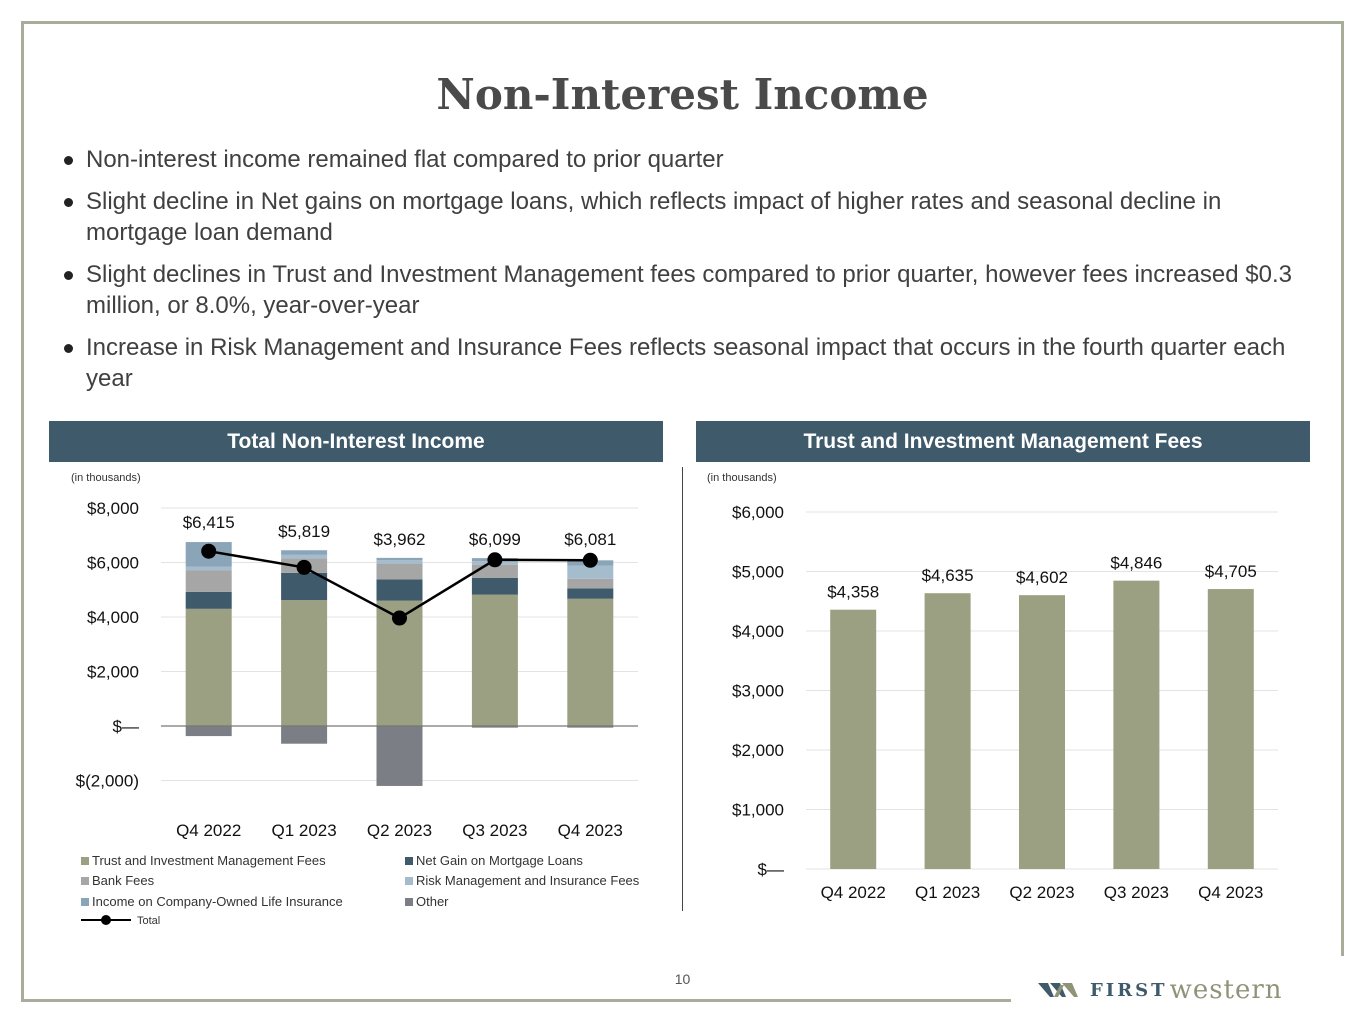 The image size is (1365, 1024). I want to click on bar-data-label: $4,705, so click(1231, 571).